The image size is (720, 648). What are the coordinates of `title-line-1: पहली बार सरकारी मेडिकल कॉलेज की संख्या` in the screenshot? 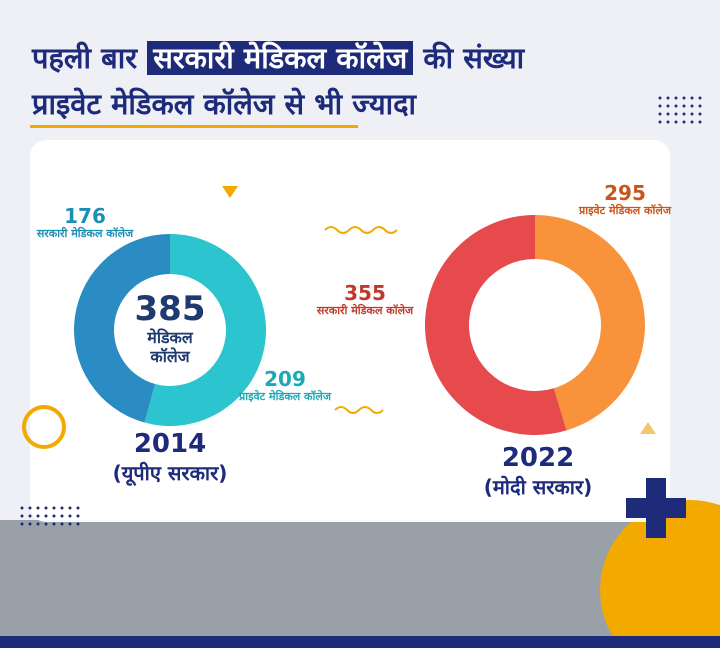 It's located at (278, 57).